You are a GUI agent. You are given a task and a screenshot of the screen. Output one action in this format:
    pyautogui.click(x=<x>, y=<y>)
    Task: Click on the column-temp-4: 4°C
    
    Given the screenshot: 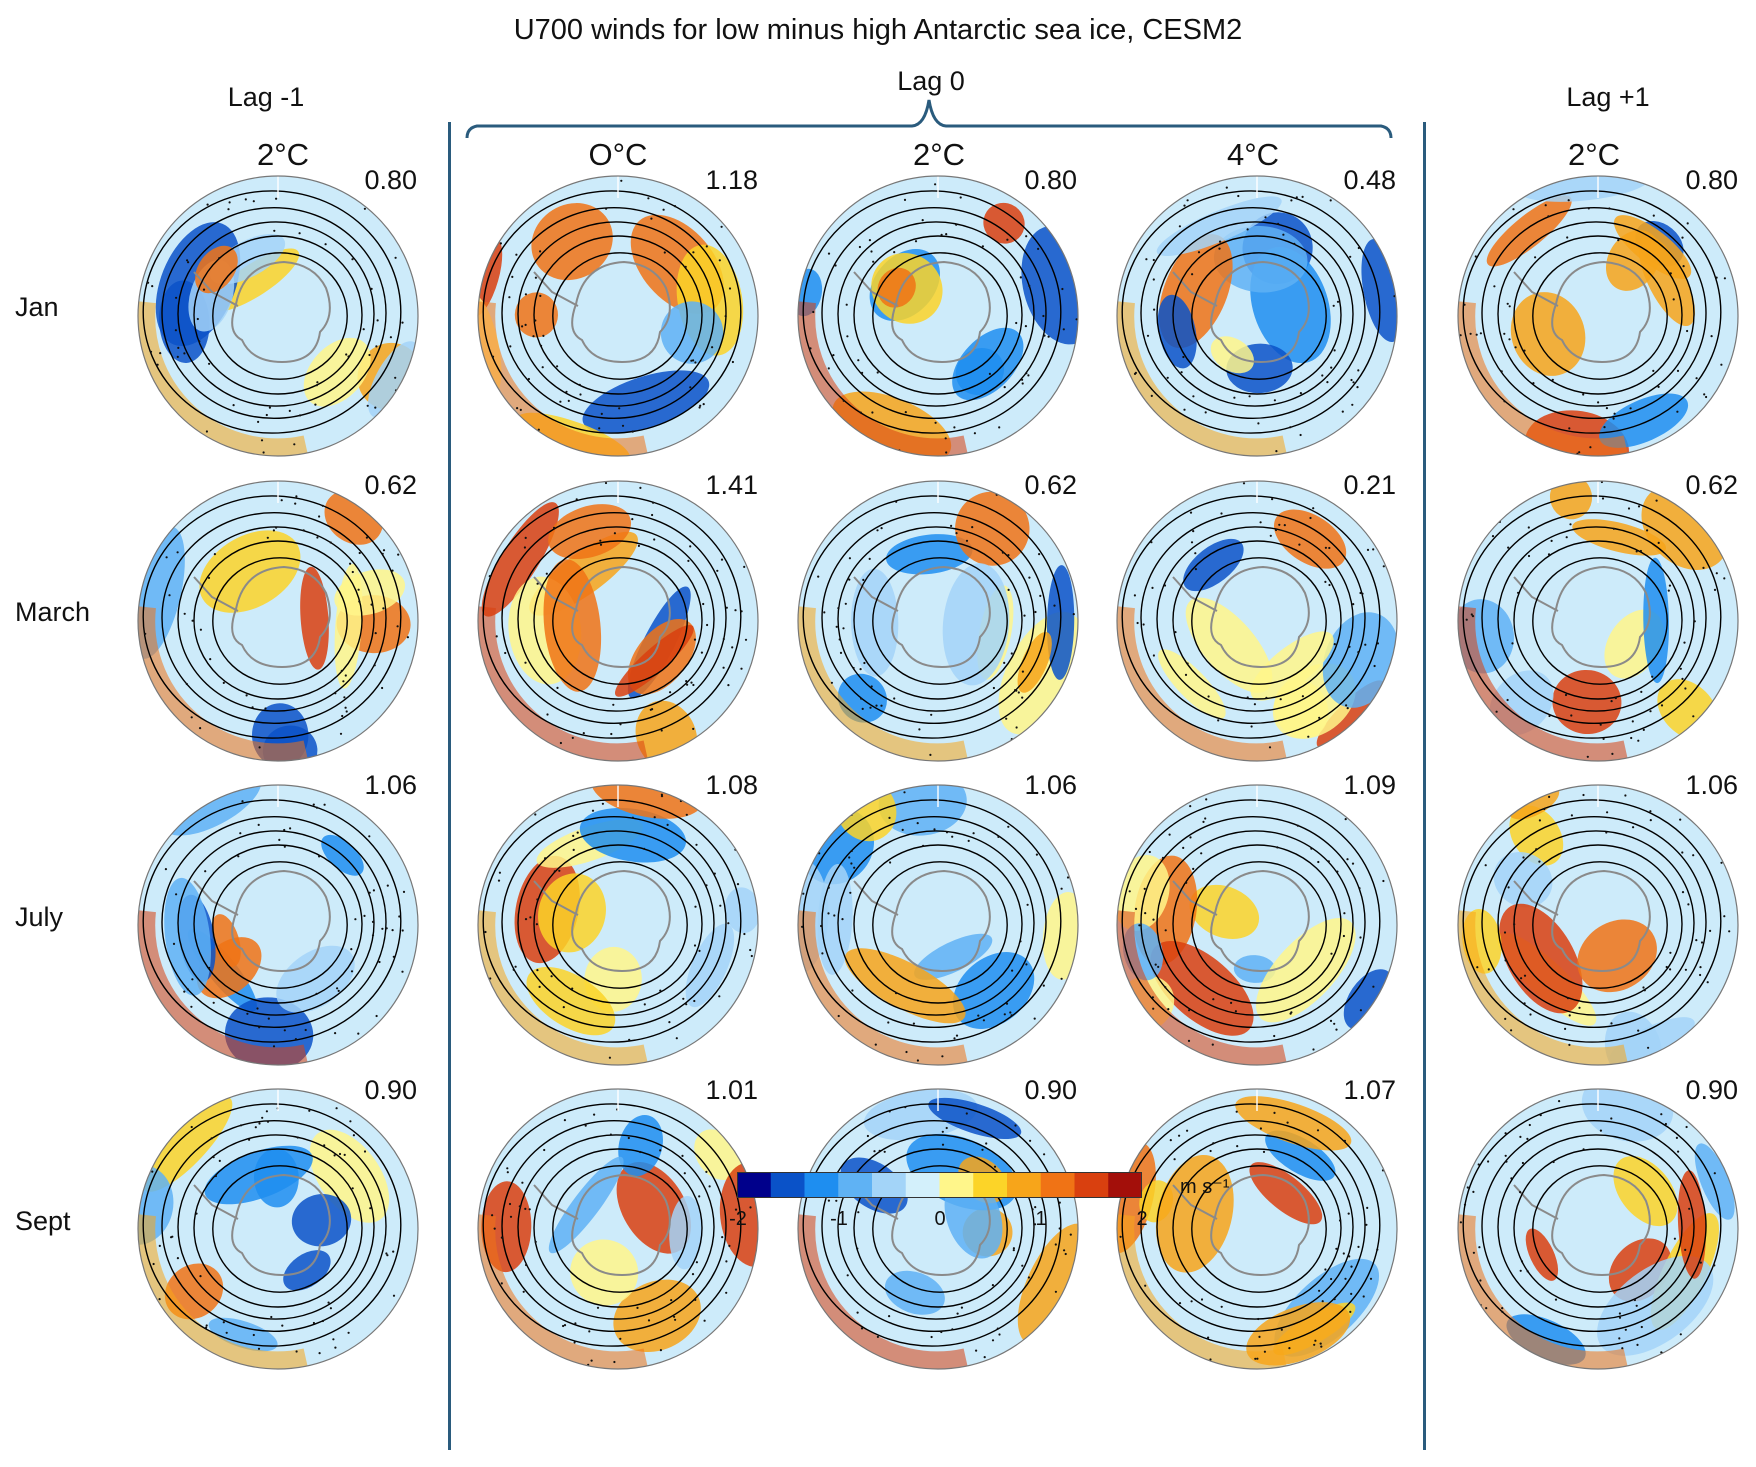 What is the action you would take?
    pyautogui.click(x=1253, y=154)
    